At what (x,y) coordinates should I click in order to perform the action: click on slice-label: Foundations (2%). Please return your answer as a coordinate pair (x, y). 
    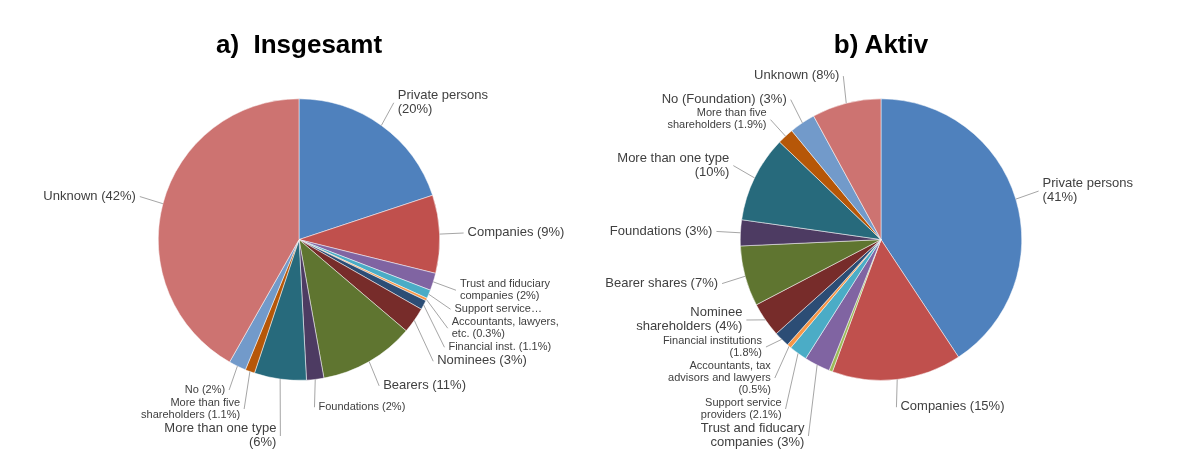
    Looking at the image, I should click on (362, 405).